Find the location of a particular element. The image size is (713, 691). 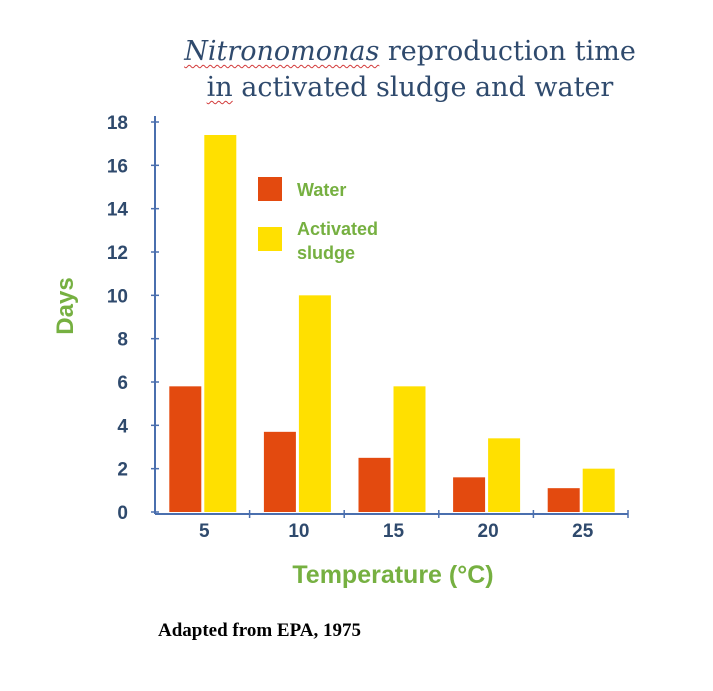

legend-swatch-water is located at coordinates (270, 189).